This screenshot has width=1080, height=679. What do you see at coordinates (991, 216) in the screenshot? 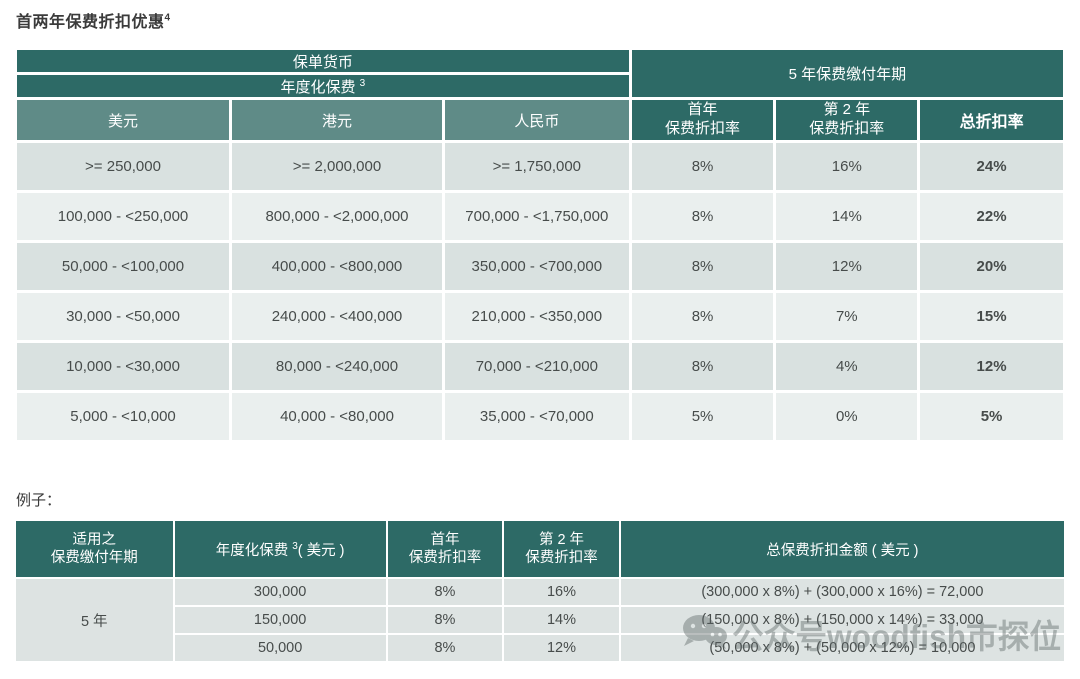
I see `total-rate-cell: 22%` at bounding box center [991, 216].